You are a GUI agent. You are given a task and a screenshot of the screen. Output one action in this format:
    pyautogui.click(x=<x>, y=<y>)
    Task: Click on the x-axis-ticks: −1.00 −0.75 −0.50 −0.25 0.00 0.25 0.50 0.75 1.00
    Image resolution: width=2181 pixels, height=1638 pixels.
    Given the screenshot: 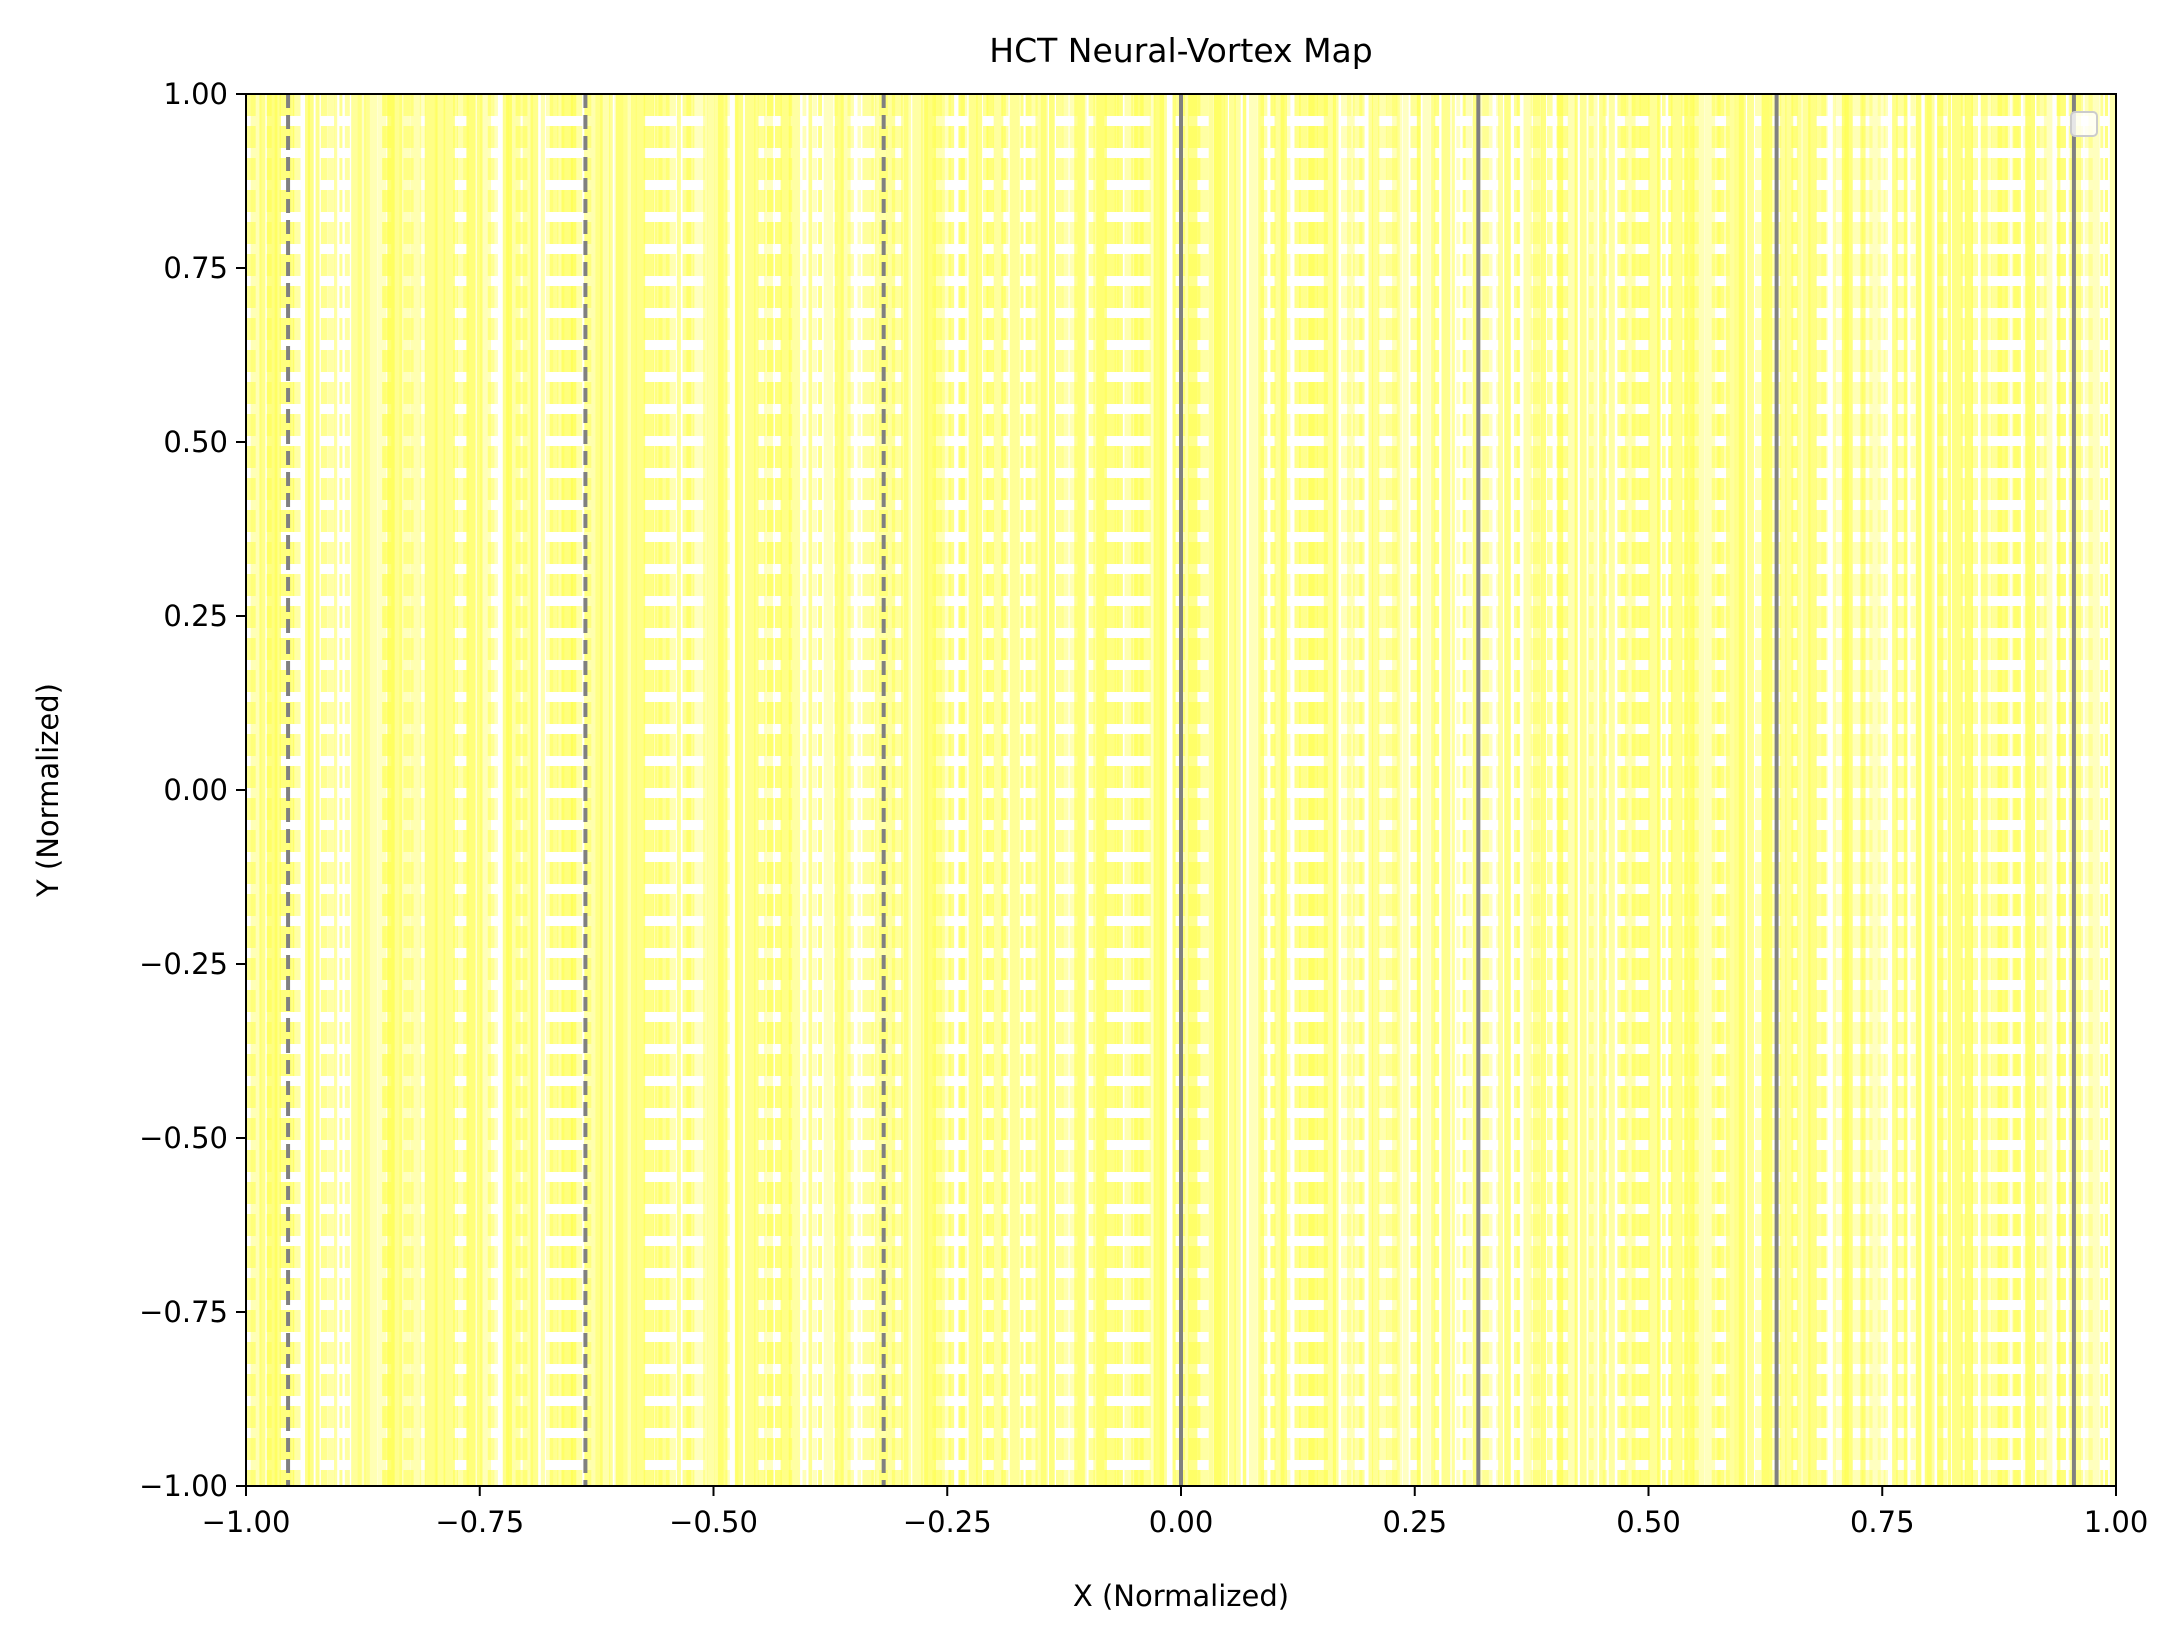 What is the action you would take?
    pyautogui.click(x=1175, y=1512)
    